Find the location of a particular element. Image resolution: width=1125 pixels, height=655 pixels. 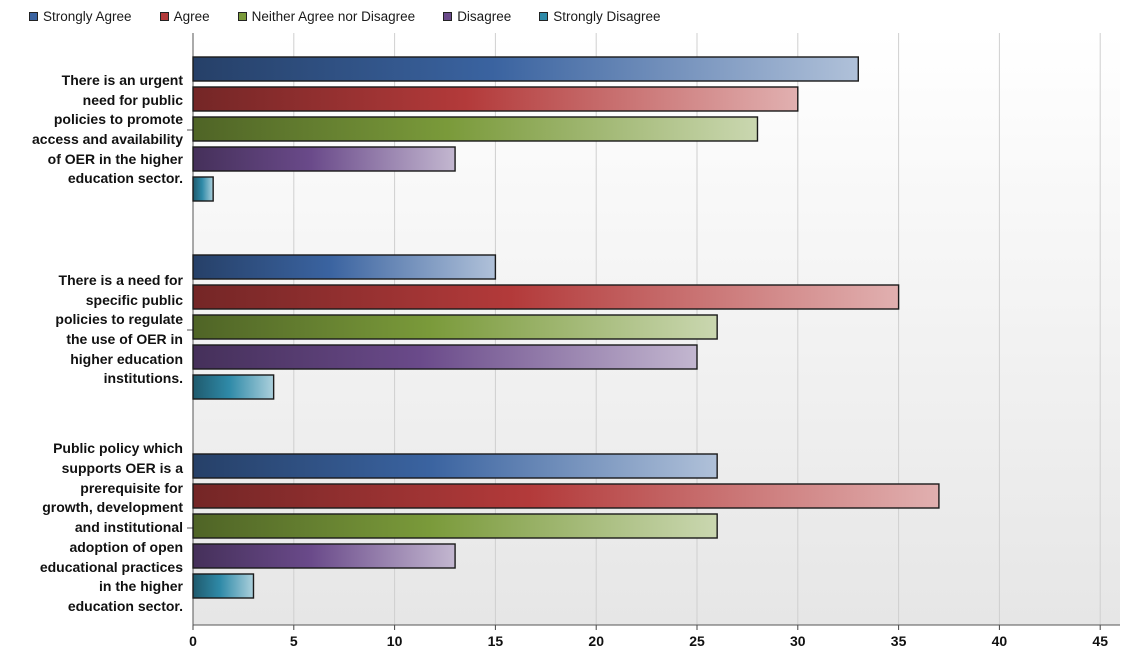

x-tick-label: 15 is located at coordinates (496, 641).